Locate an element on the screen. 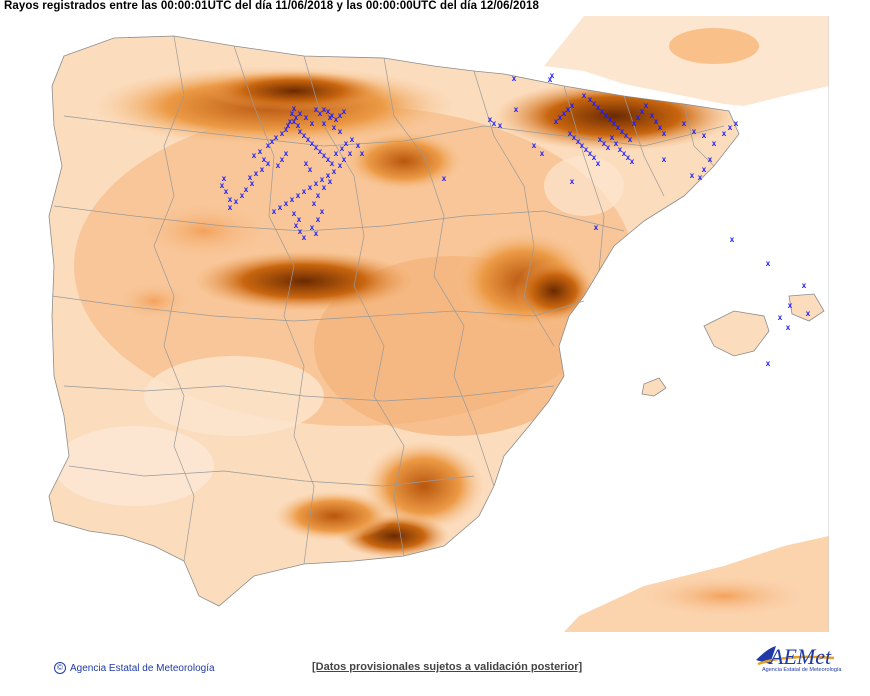  aemet-logo: AEMet is located at coordinates (795, 656).